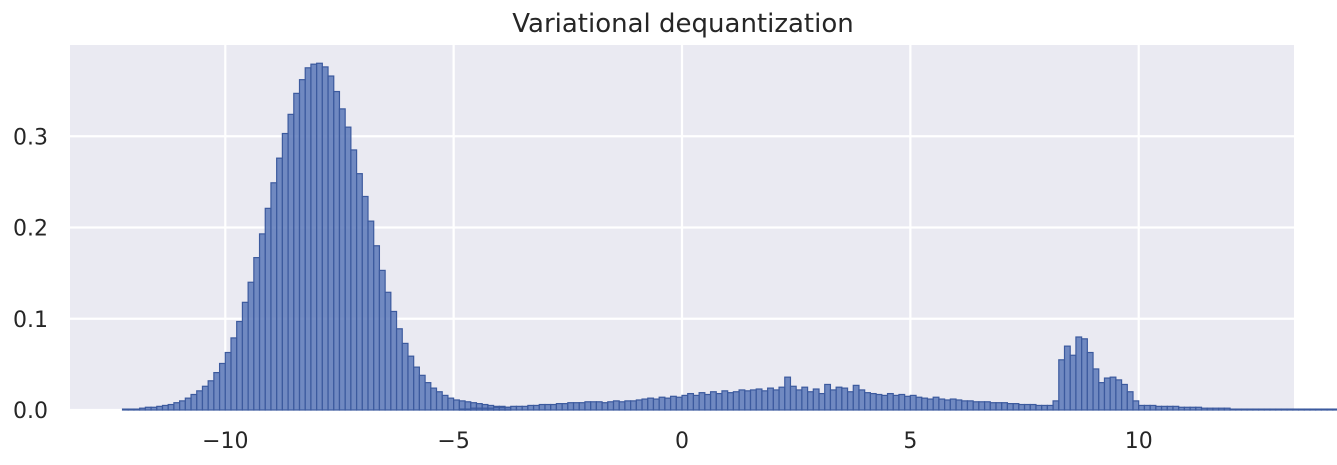 This screenshot has height=465, width=1337. I want to click on x-tick-label-3: 5, so click(910, 441).